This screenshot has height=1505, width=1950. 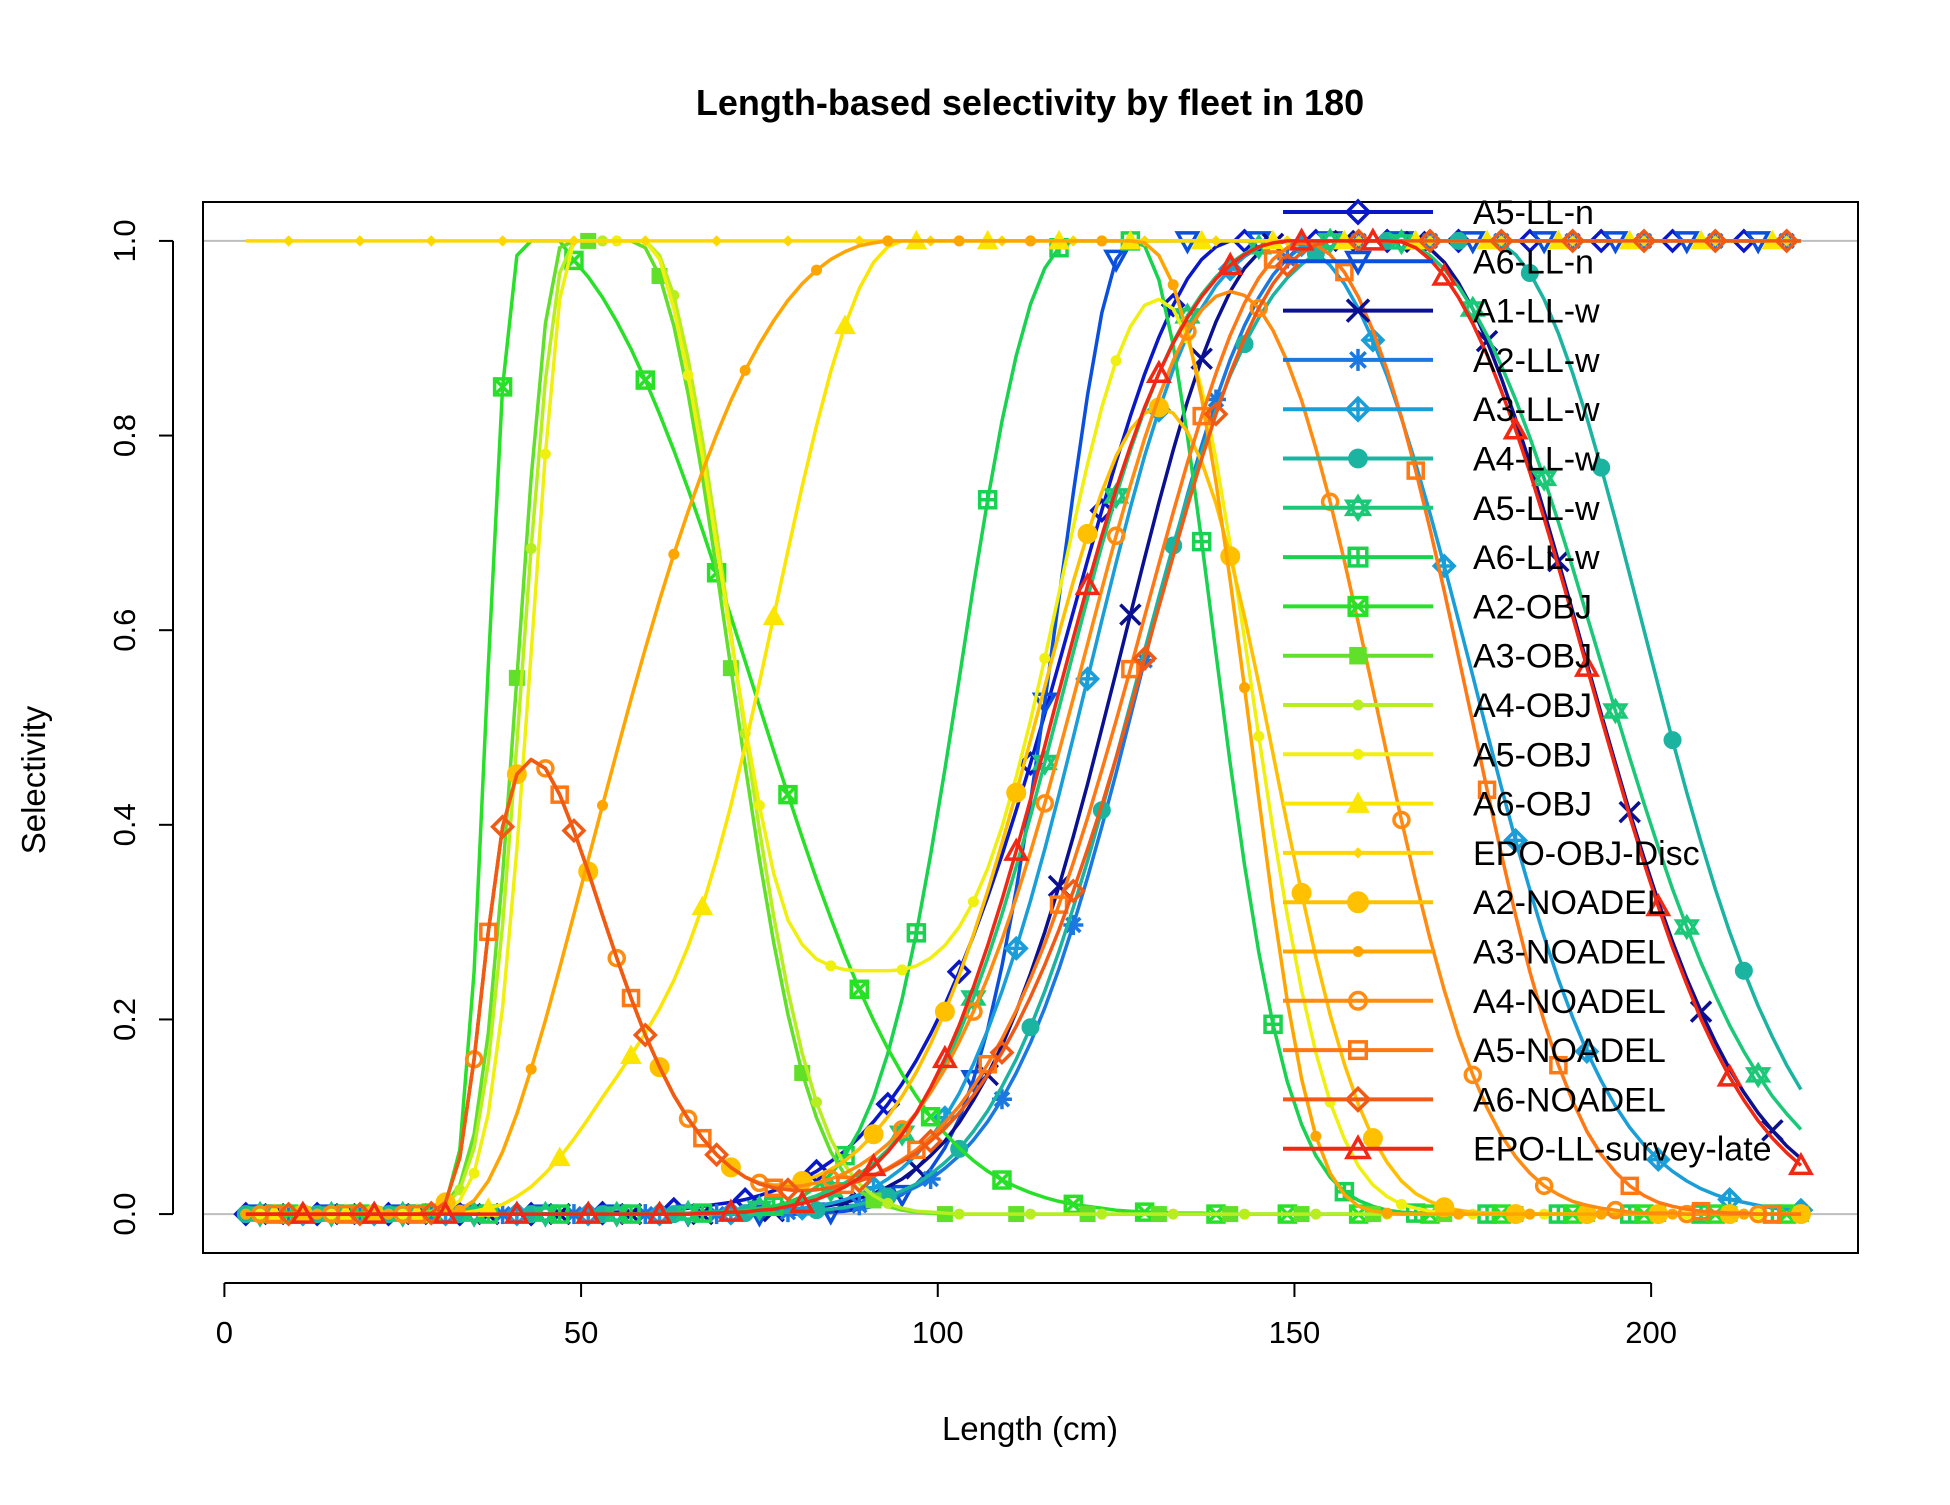 I want to click on legend-label: A6-NOADEL, so click(x=1569, y=1100).